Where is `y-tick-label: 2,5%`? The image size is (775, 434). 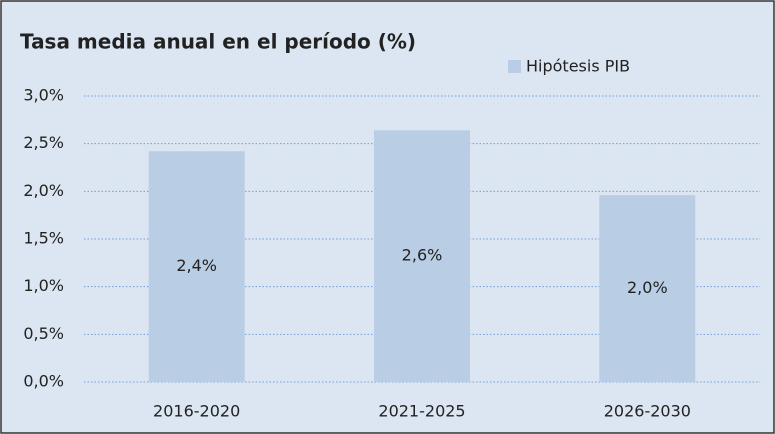 y-tick-label: 2,5% is located at coordinates (43, 142).